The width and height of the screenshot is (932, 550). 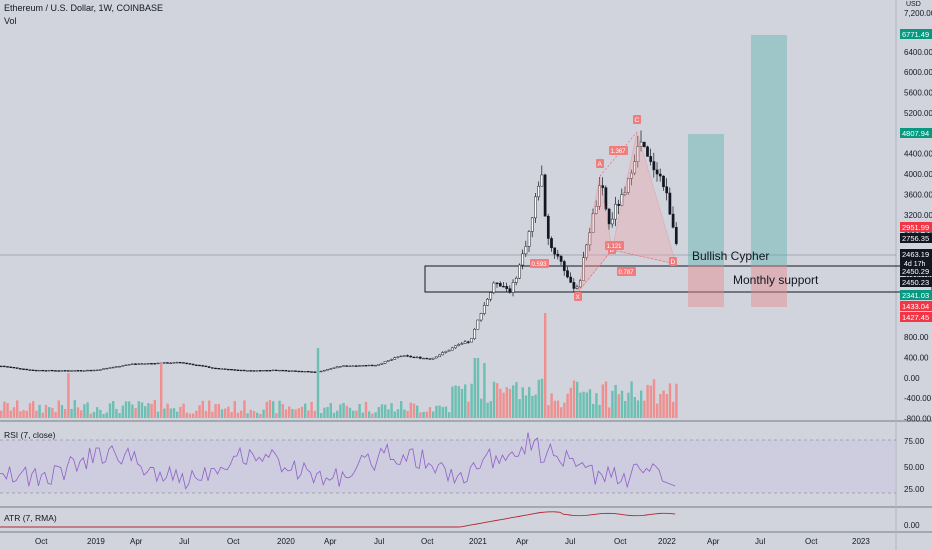 I want to click on volume-label: Vol, so click(x=10, y=21).